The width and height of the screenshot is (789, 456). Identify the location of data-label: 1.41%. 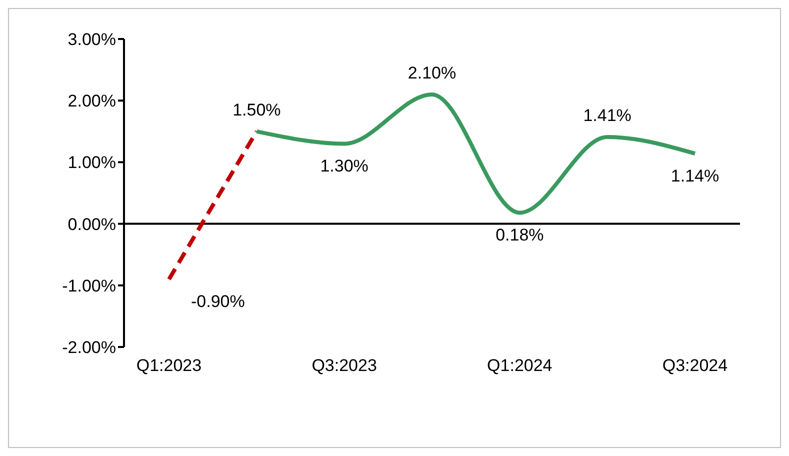
(607, 115).